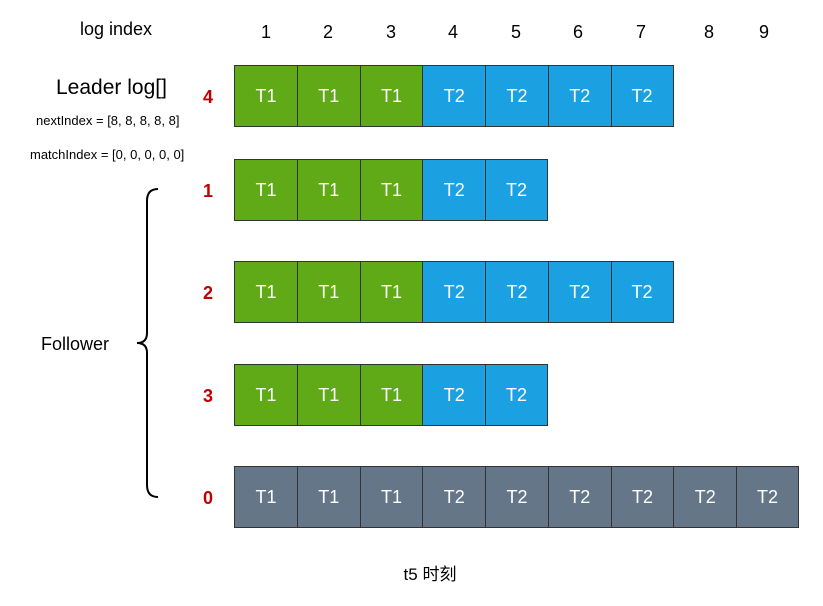 The image size is (823, 606). Describe the element at coordinates (207, 498) in the screenshot. I see `node-id-0: 0` at that location.